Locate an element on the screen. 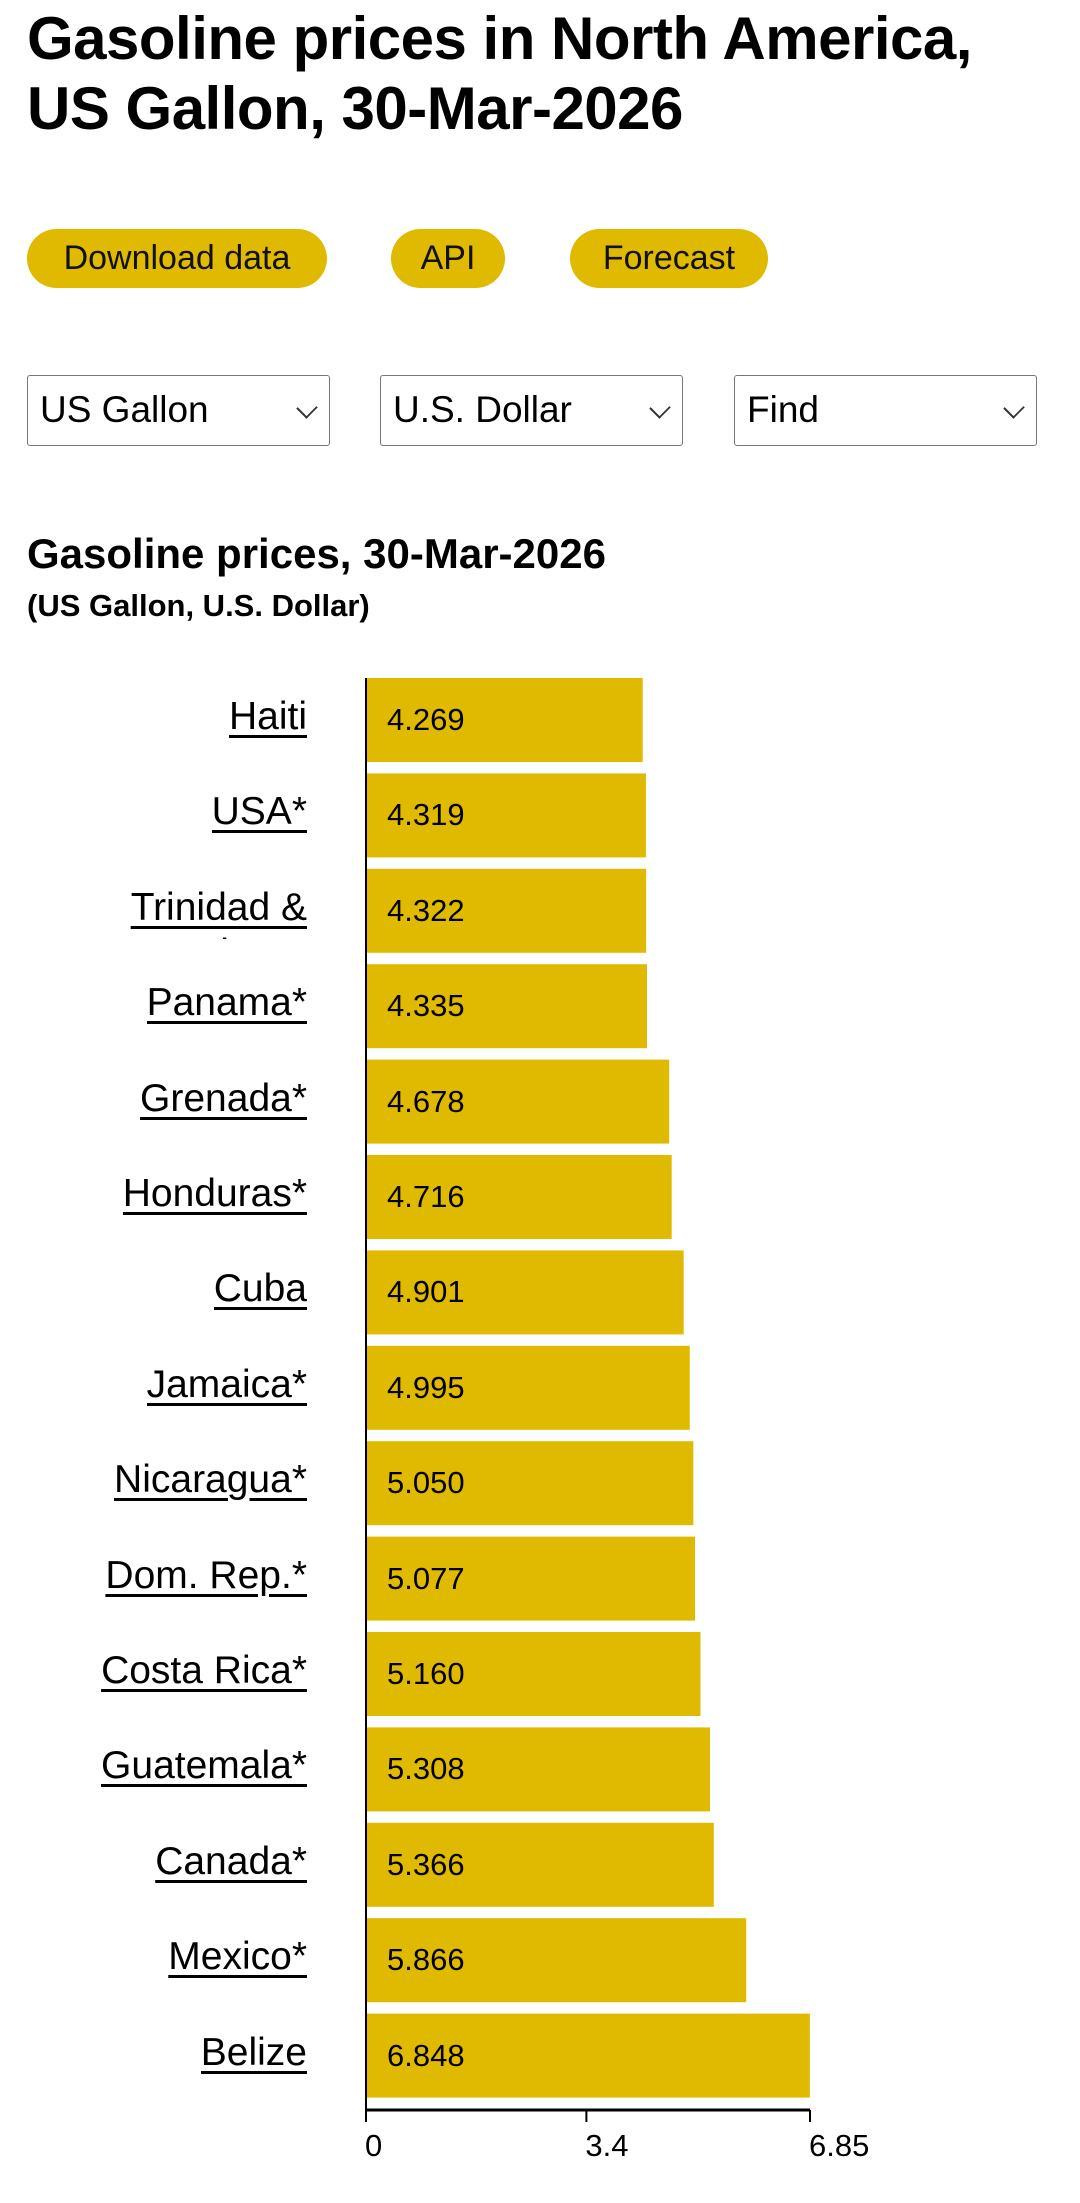  bar-value-label: 4.319 is located at coordinates (426, 815).